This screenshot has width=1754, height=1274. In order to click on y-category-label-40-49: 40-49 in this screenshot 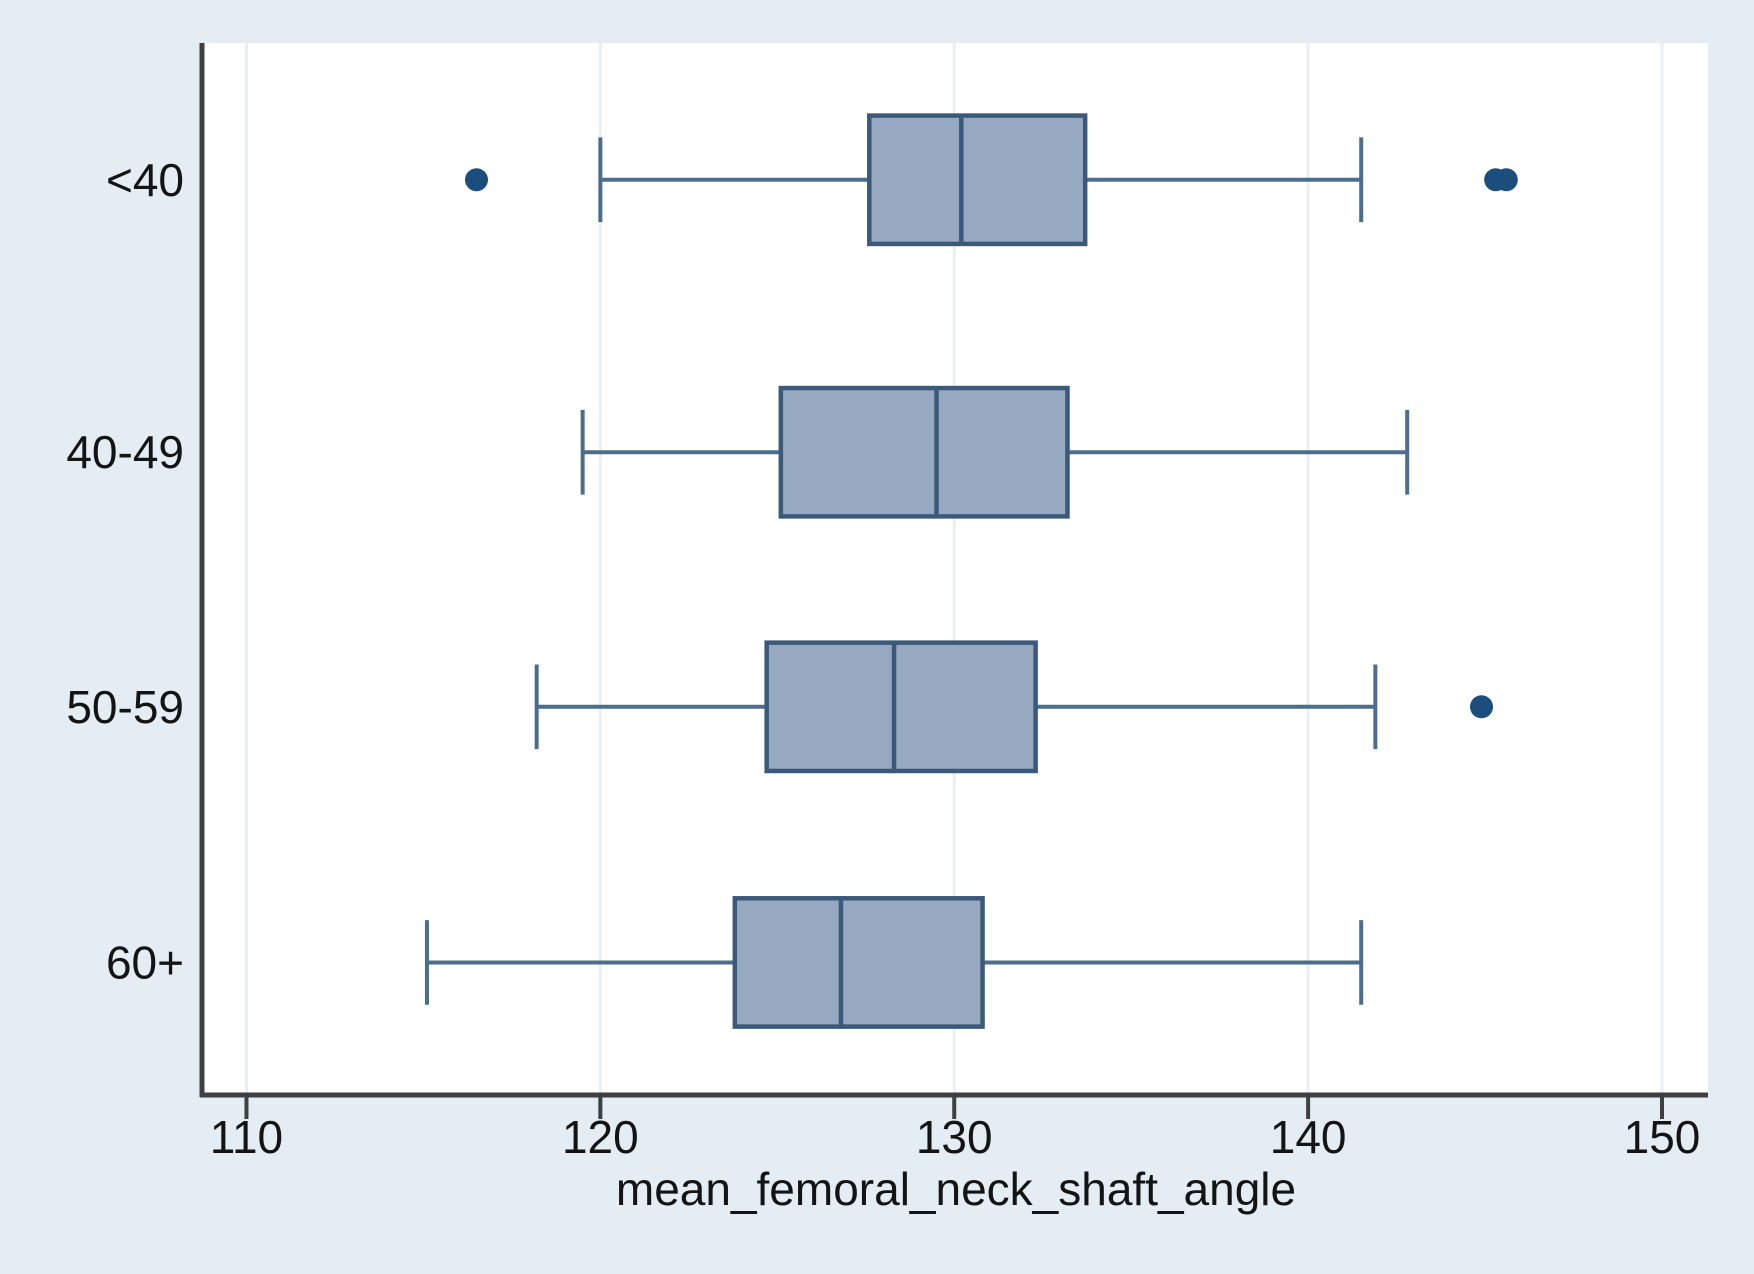, I will do `click(125, 452)`.